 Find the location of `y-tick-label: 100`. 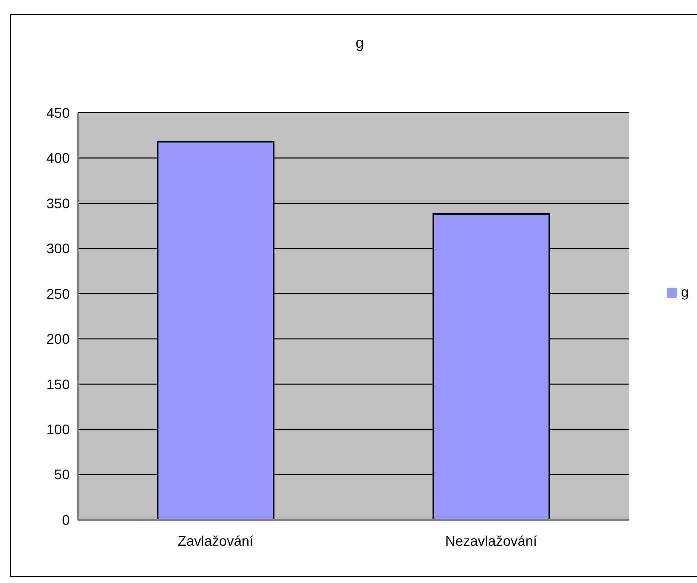

y-tick-label: 100 is located at coordinates (58, 430).